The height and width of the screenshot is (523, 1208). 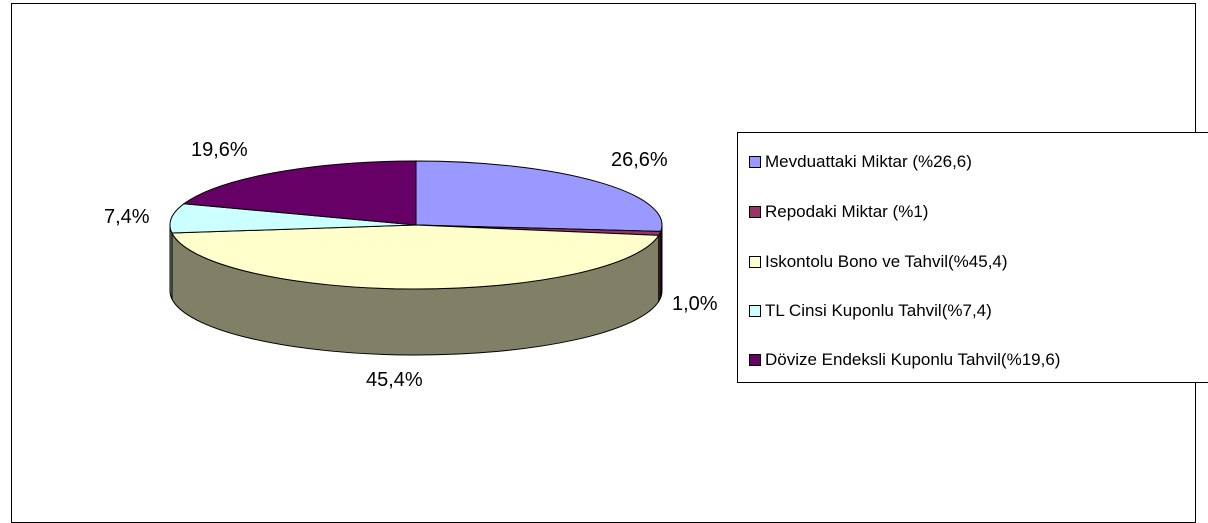 I want to click on legend-item-tl-cinsi: TL Cinsi Kuponlu Tahvil(%7,4), so click(x=870, y=311).